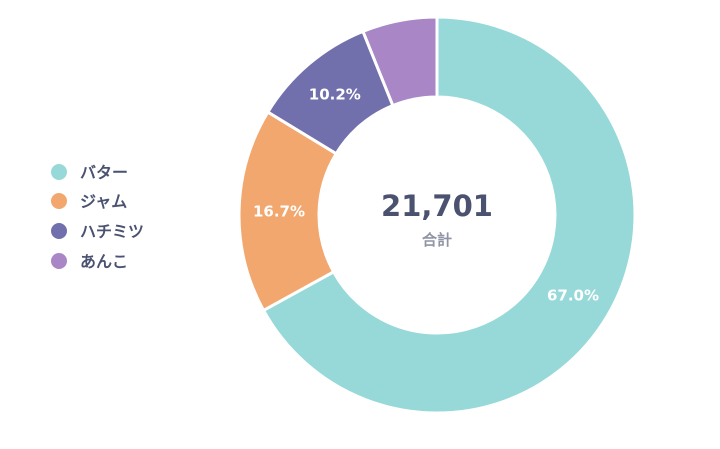 The image size is (720, 449). What do you see at coordinates (436, 240) in the screenshot?
I see `center-caption: 合計` at bounding box center [436, 240].